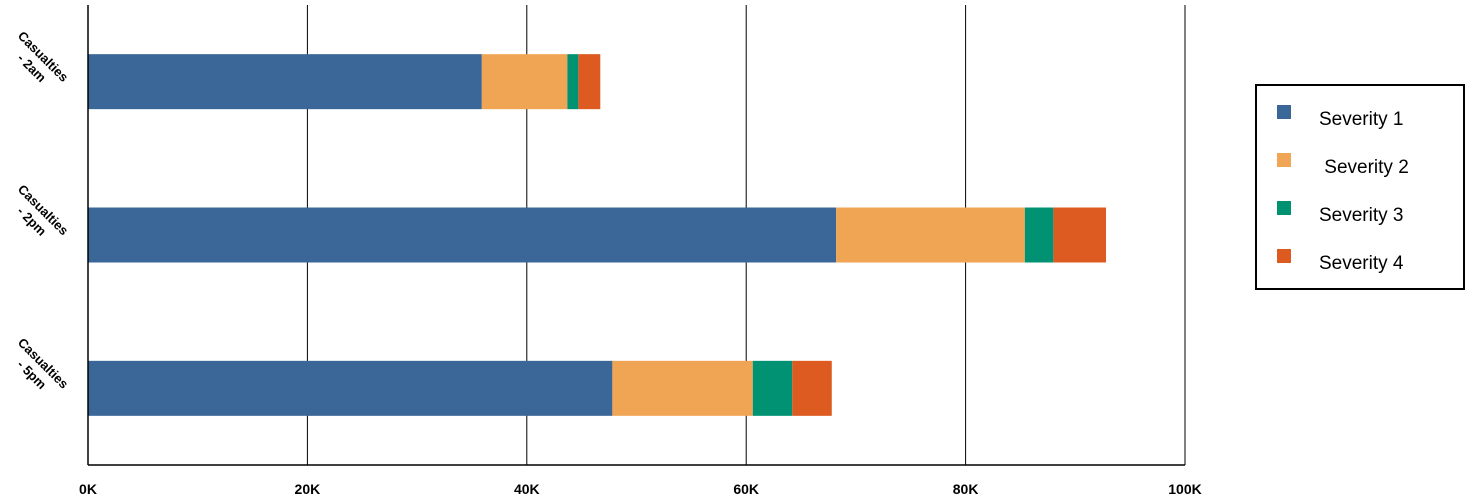 The width and height of the screenshot is (1473, 503). What do you see at coordinates (640, 489) in the screenshot?
I see `x-tick-labels: 0K 20K 40K 60K 80K 100K` at bounding box center [640, 489].